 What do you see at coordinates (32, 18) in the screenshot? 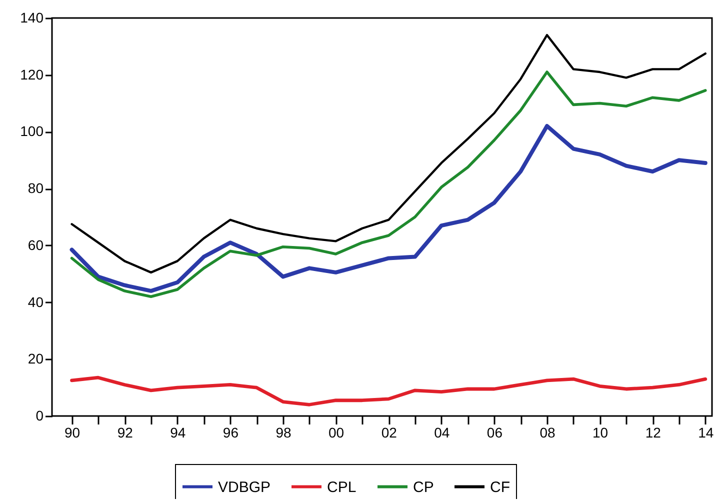
I see `y-tick-label: 140` at bounding box center [32, 18].